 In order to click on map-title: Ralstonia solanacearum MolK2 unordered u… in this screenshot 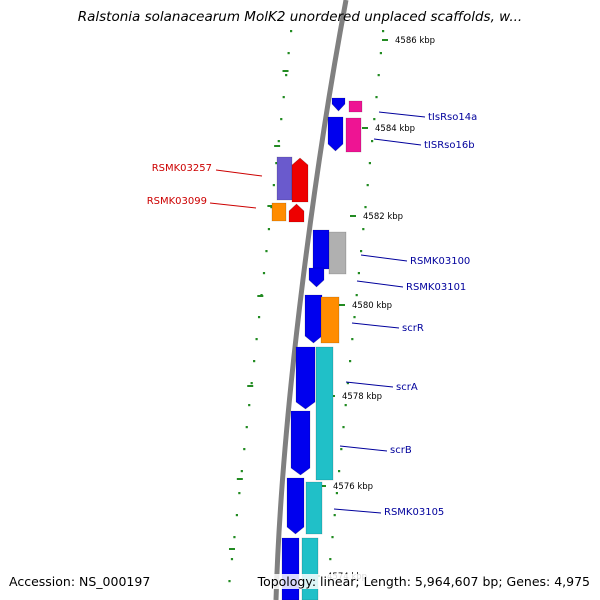, I will do `click(300, 17)`.